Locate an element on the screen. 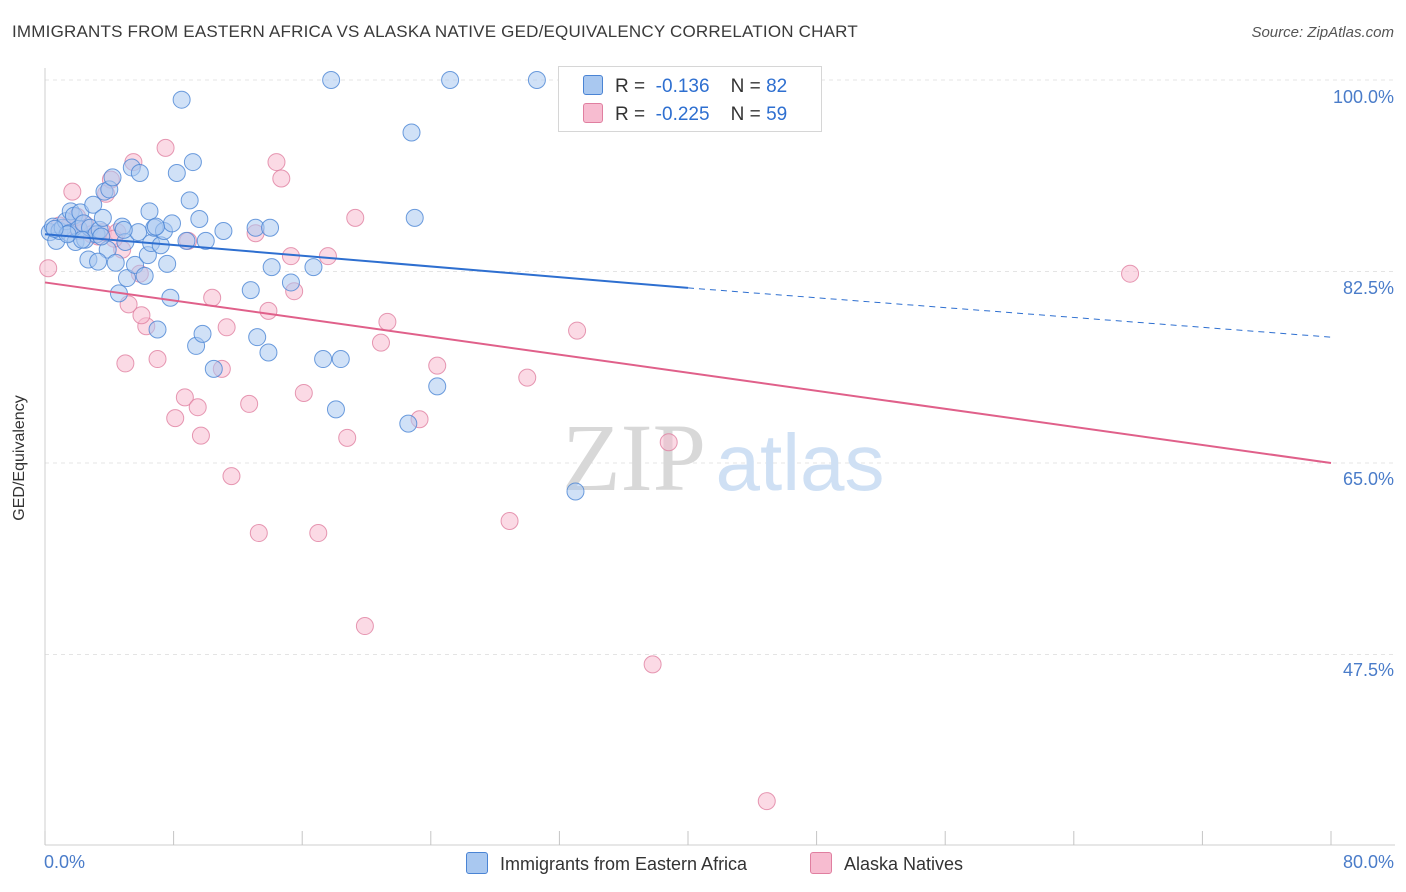 The width and height of the screenshot is (1406, 892). legend-n-value: 59 is located at coordinates (777, 114).